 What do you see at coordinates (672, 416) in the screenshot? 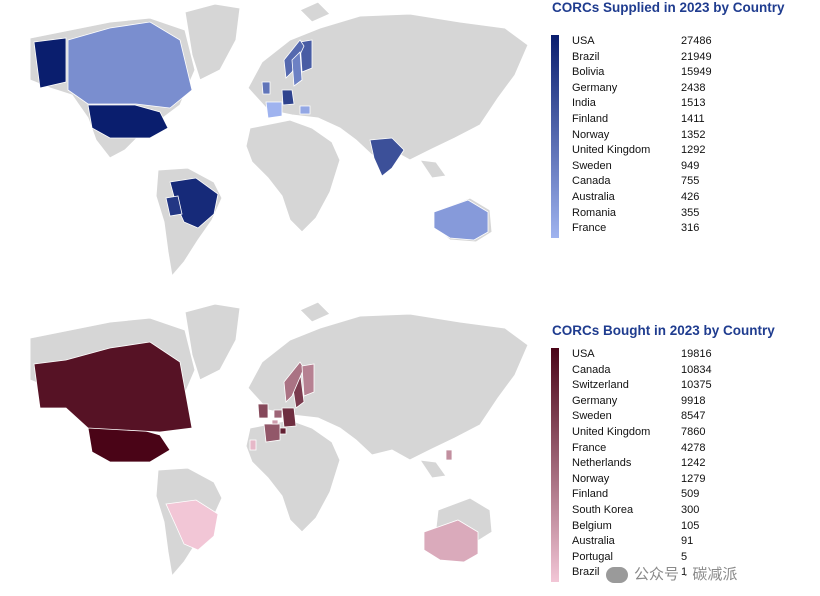
I see `legend-row: Sweden 8547` at bounding box center [672, 416].